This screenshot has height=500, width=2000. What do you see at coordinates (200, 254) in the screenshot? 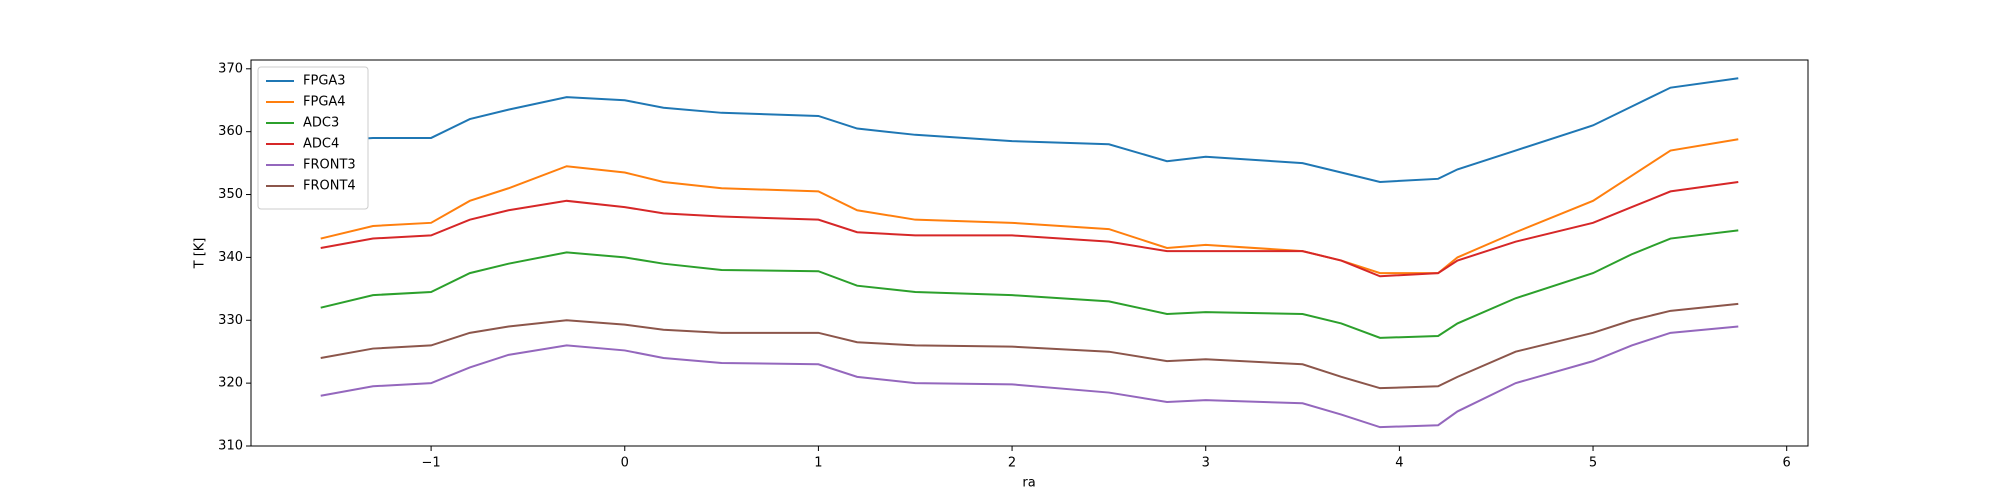
I see `y-axis-label: T [K]` at bounding box center [200, 254].